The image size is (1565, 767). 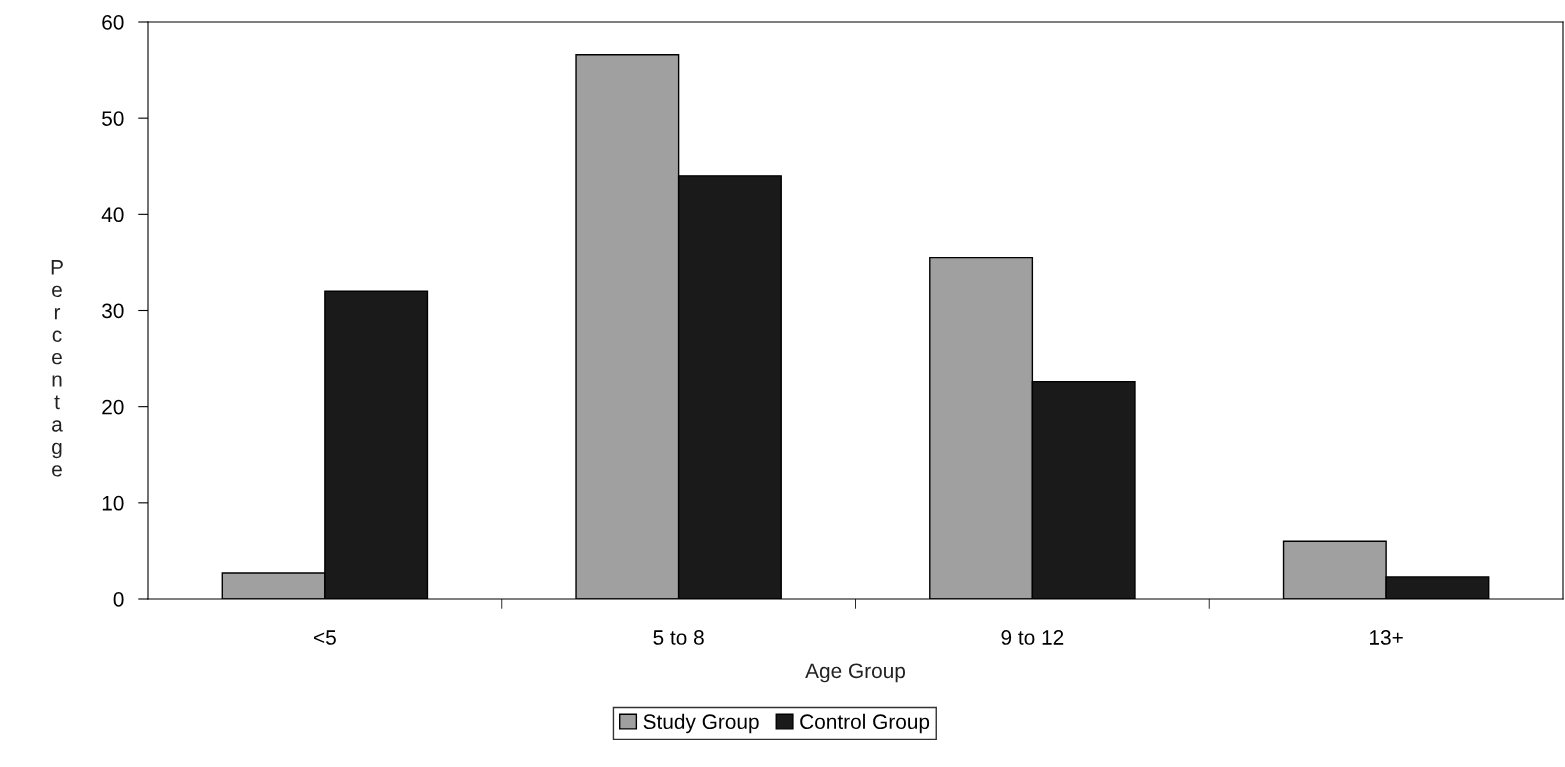 What do you see at coordinates (113, 22) in the screenshot?
I see `y-tick-label: 60` at bounding box center [113, 22].